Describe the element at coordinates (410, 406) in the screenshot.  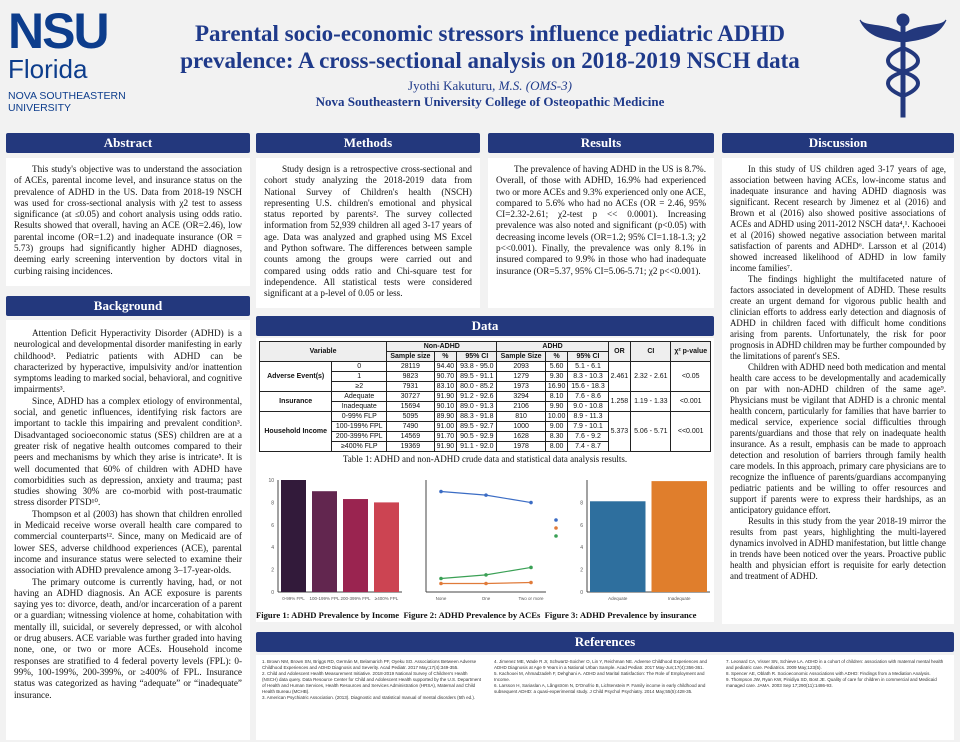
I see `table-cell: 15694` at that location.